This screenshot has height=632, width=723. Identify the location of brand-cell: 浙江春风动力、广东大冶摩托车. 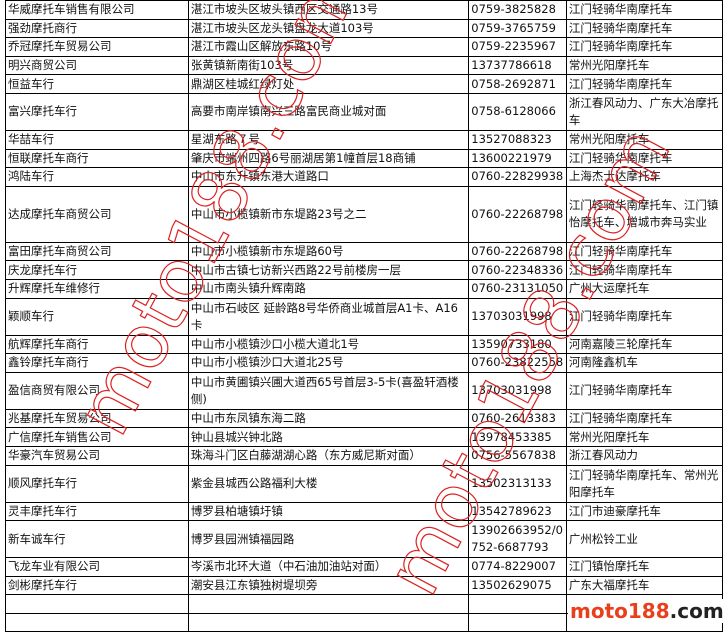
(644, 111).